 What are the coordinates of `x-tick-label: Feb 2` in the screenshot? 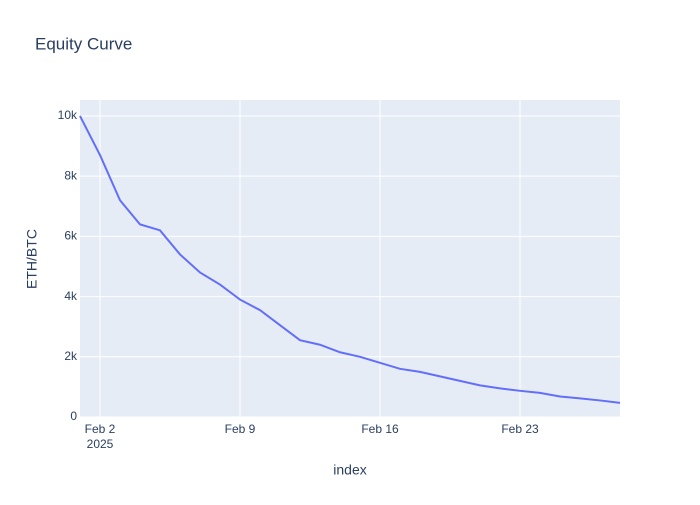 It's located at (100, 429).